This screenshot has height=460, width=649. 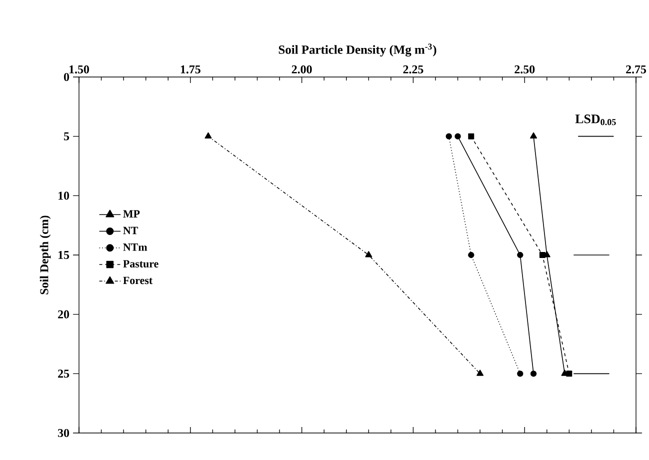 What do you see at coordinates (64, 255) in the screenshot?
I see `y-tick-label: 15` at bounding box center [64, 255].